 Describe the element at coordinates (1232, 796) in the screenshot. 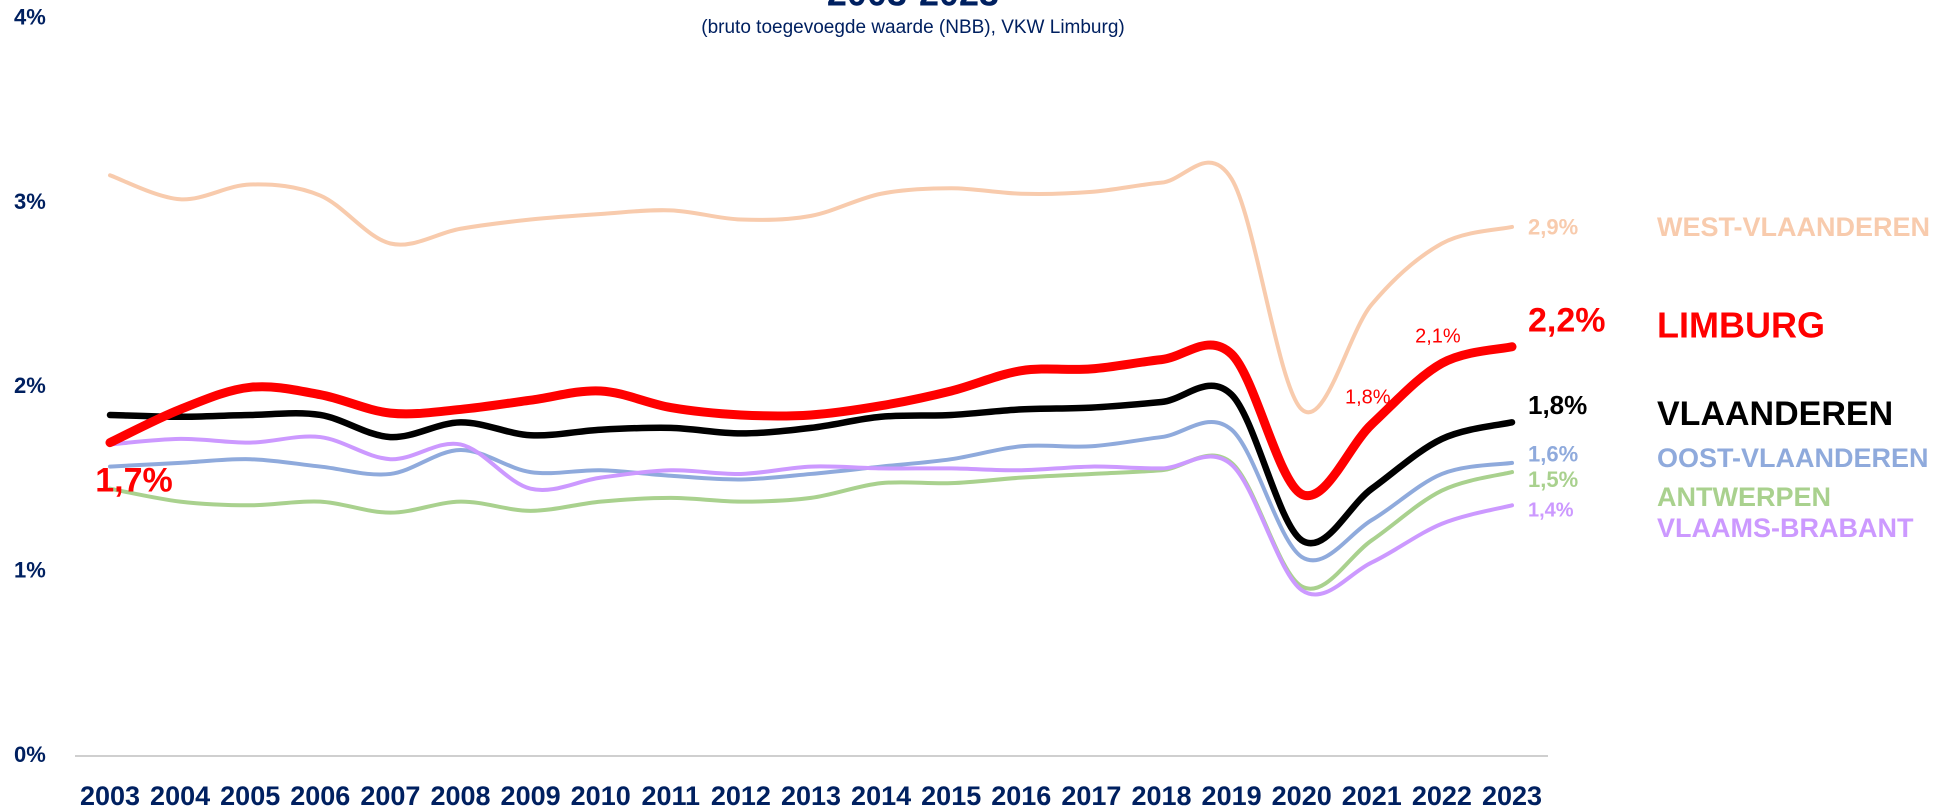

I see `x-tick-label: 2019` at that location.